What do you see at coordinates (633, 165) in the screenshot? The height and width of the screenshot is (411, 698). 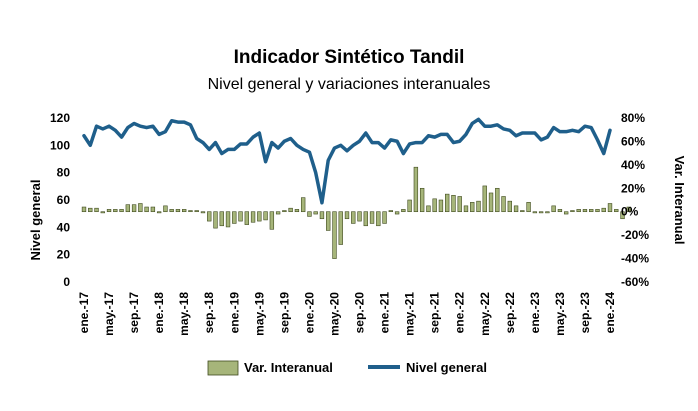 I see `y-tick-right: 40%` at bounding box center [633, 165].